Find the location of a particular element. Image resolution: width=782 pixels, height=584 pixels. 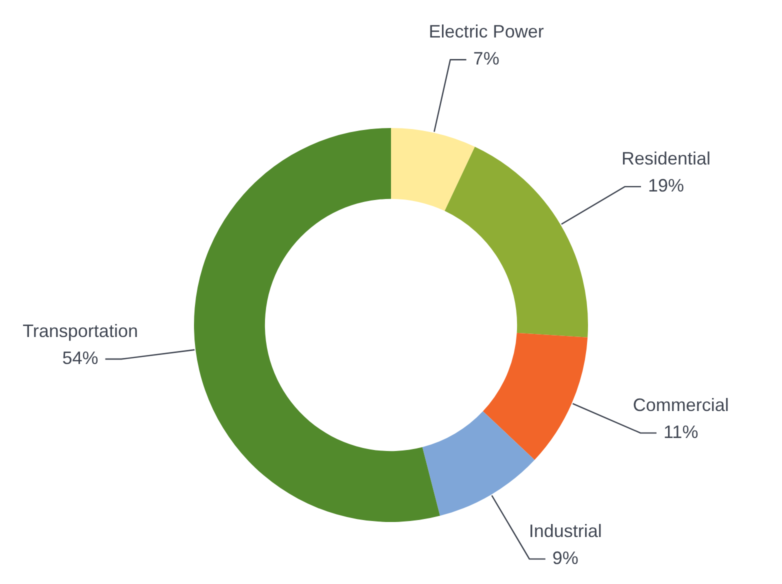

slice-label: Commercial is located at coordinates (680, 404).